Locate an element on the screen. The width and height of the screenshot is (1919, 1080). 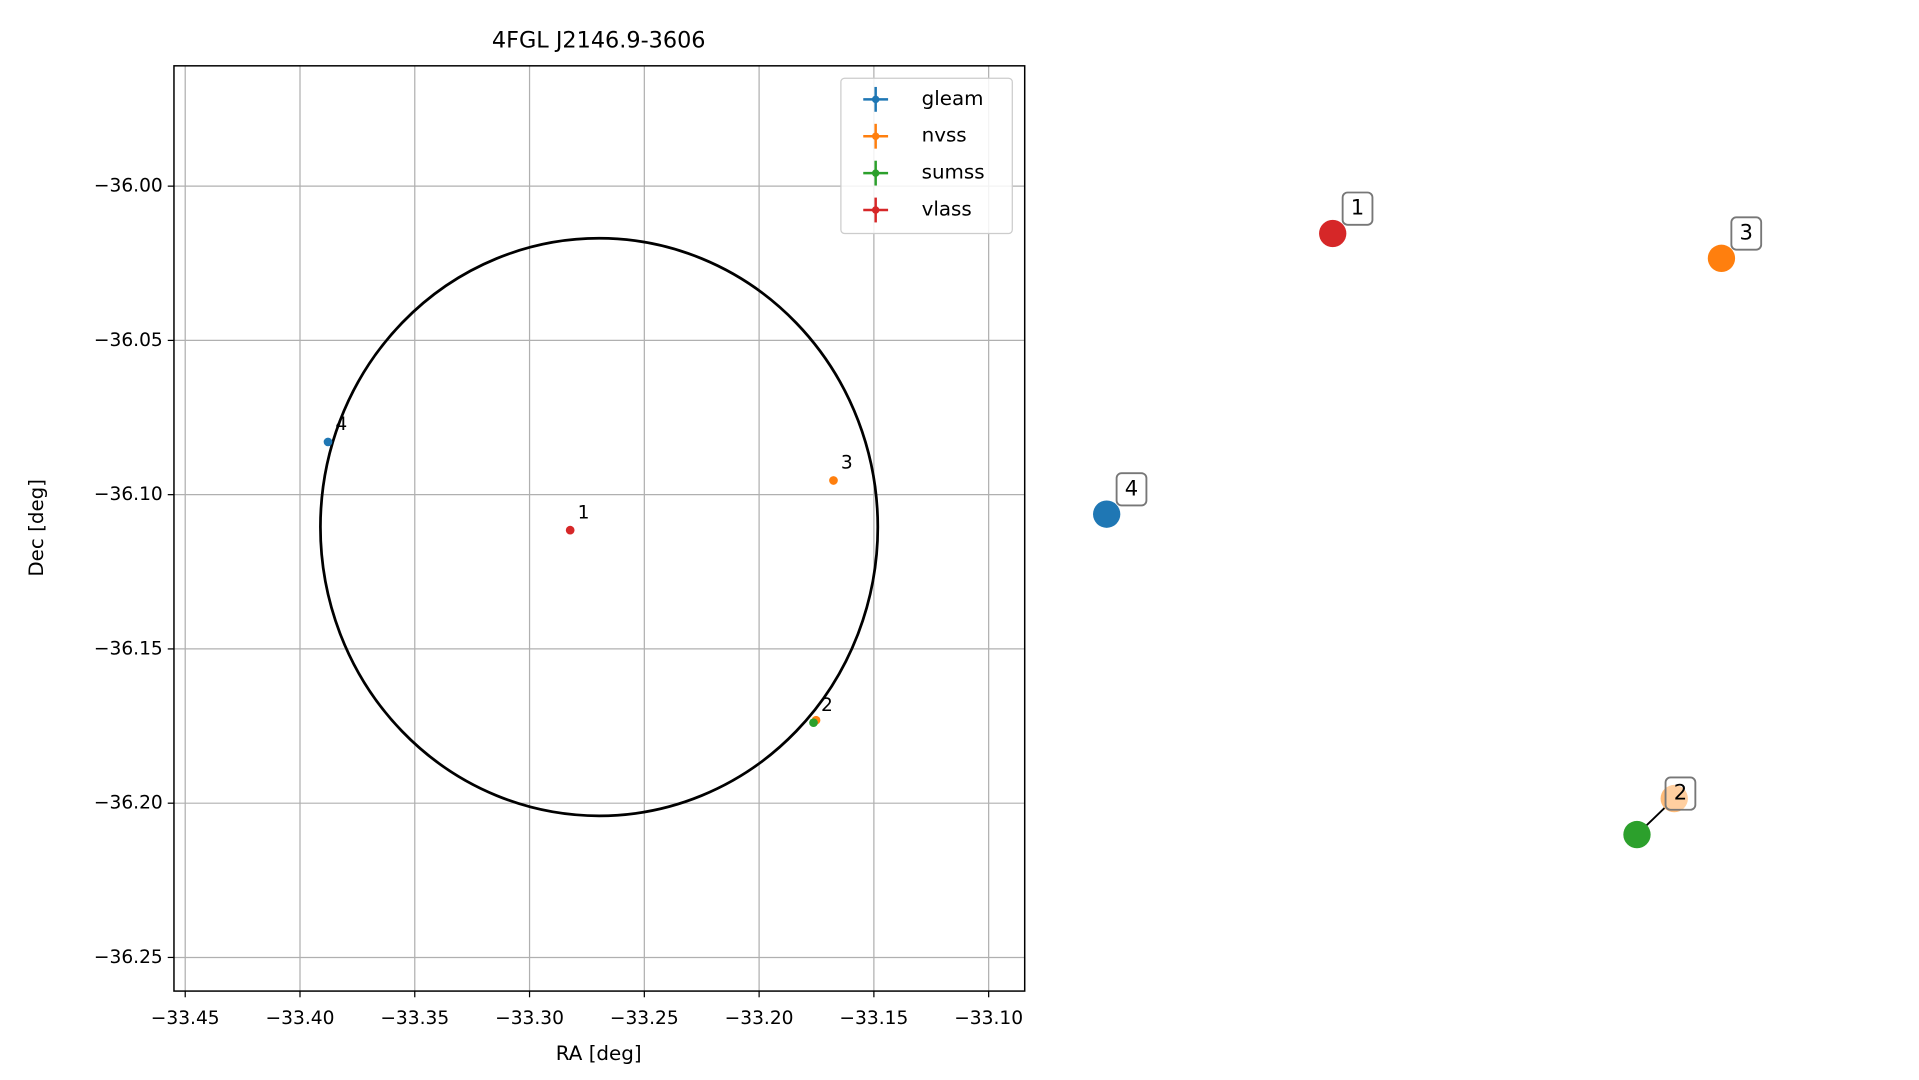
node-label: 4 is located at coordinates (1131, 487).